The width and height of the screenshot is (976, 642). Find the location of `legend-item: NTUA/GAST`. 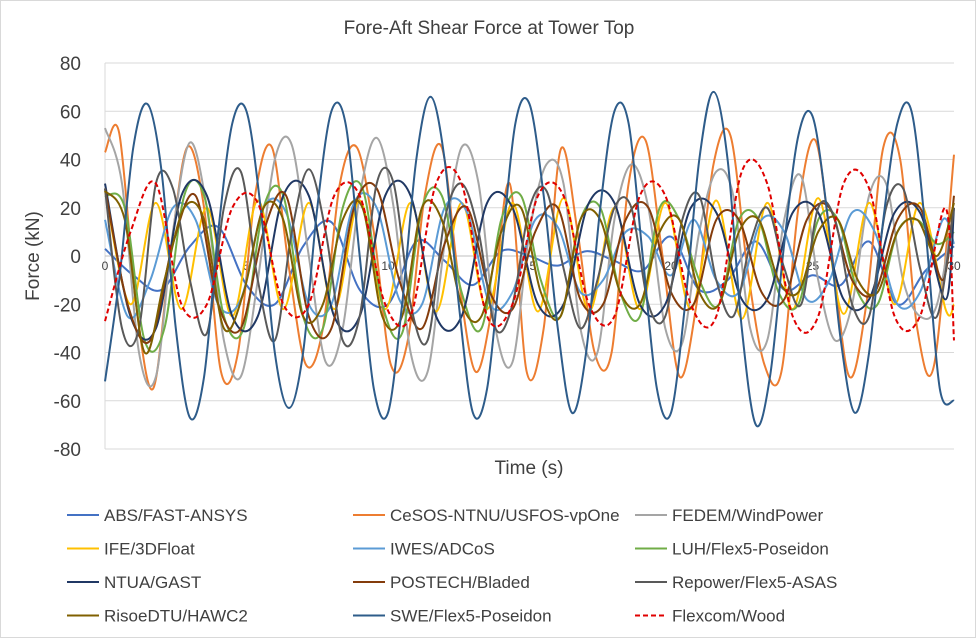

legend-item: NTUA/GAST is located at coordinates (134, 582).